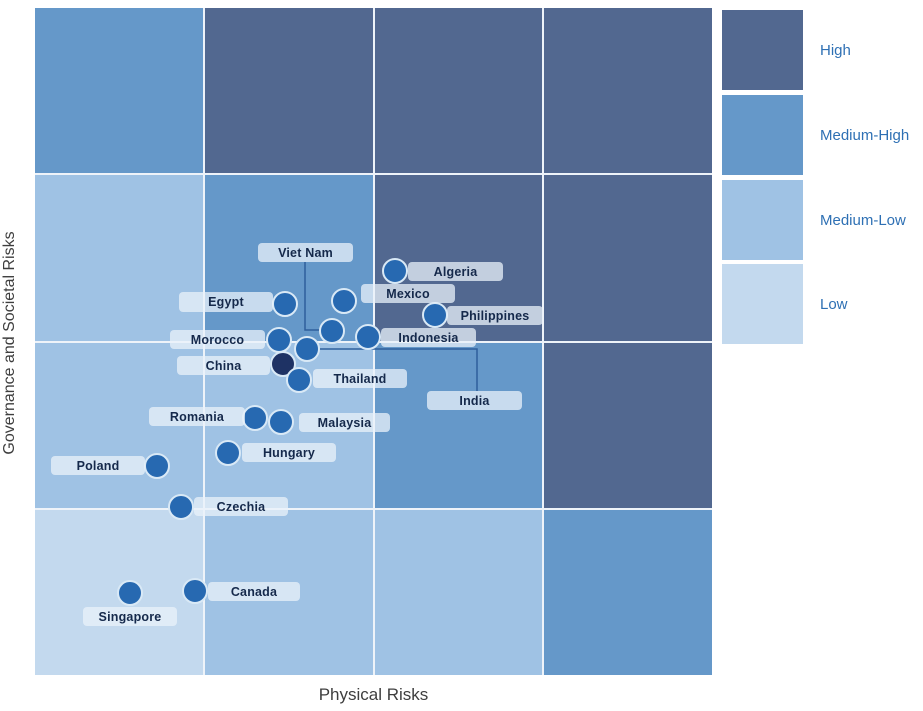 The width and height of the screenshot is (923, 711). Describe the element at coordinates (368, 336) in the screenshot. I see `data-point-indonesia` at that location.